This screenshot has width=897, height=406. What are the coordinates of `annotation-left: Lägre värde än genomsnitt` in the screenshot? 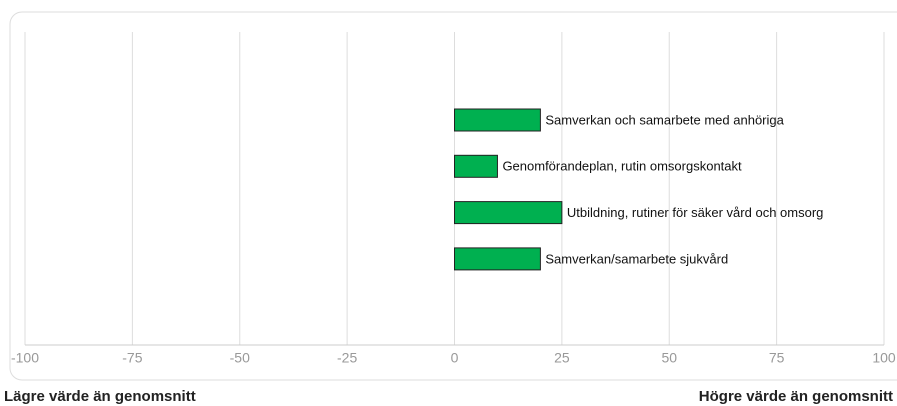 It's located at (100, 396).